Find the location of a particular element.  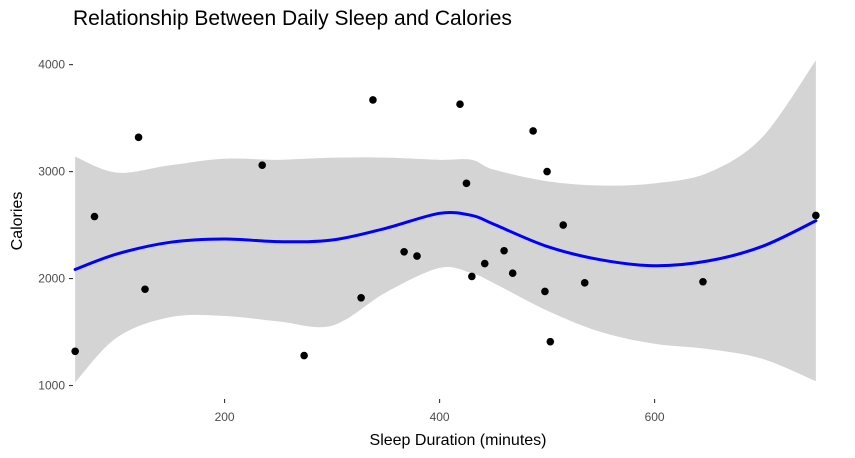

smooth-line is located at coordinates (445, 240).